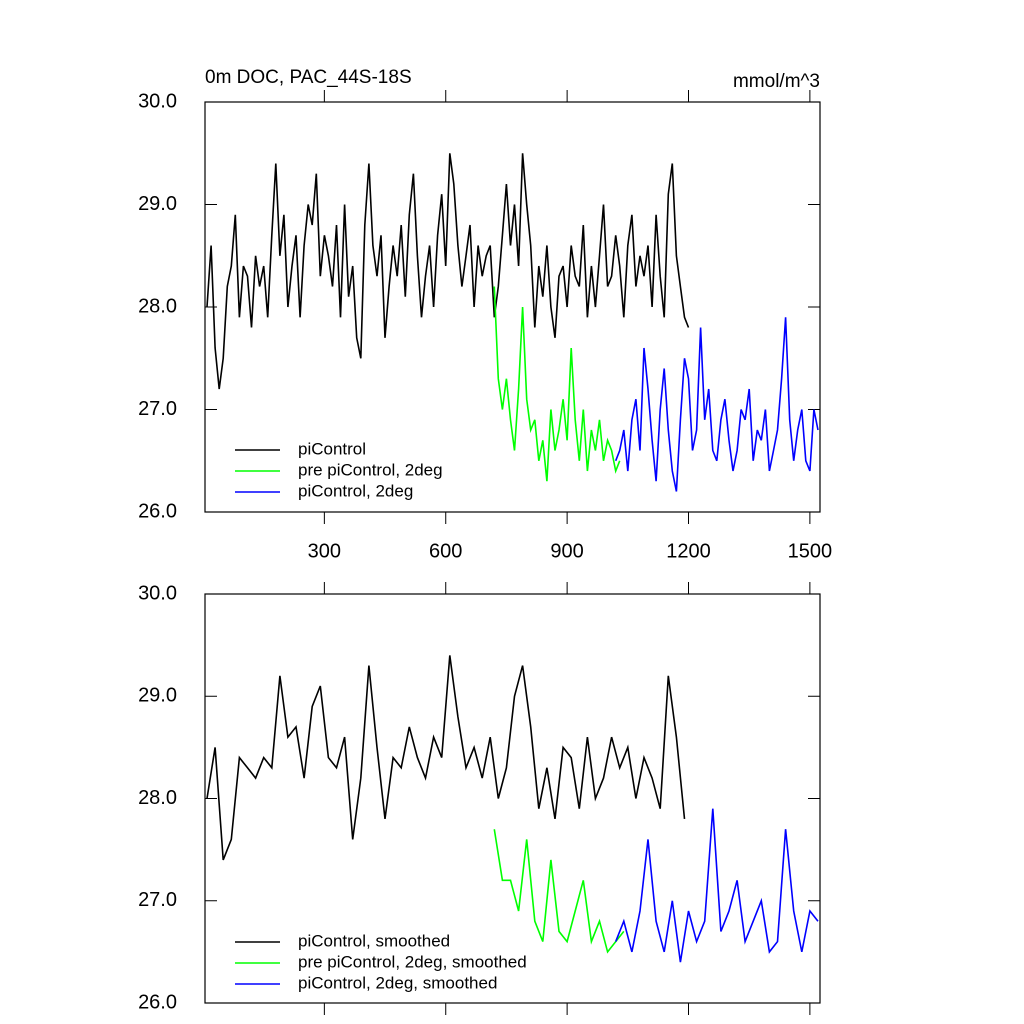 The image size is (1024, 1024). I want to click on legend-label: piControl, 2deg, smoothed, so click(397, 982).